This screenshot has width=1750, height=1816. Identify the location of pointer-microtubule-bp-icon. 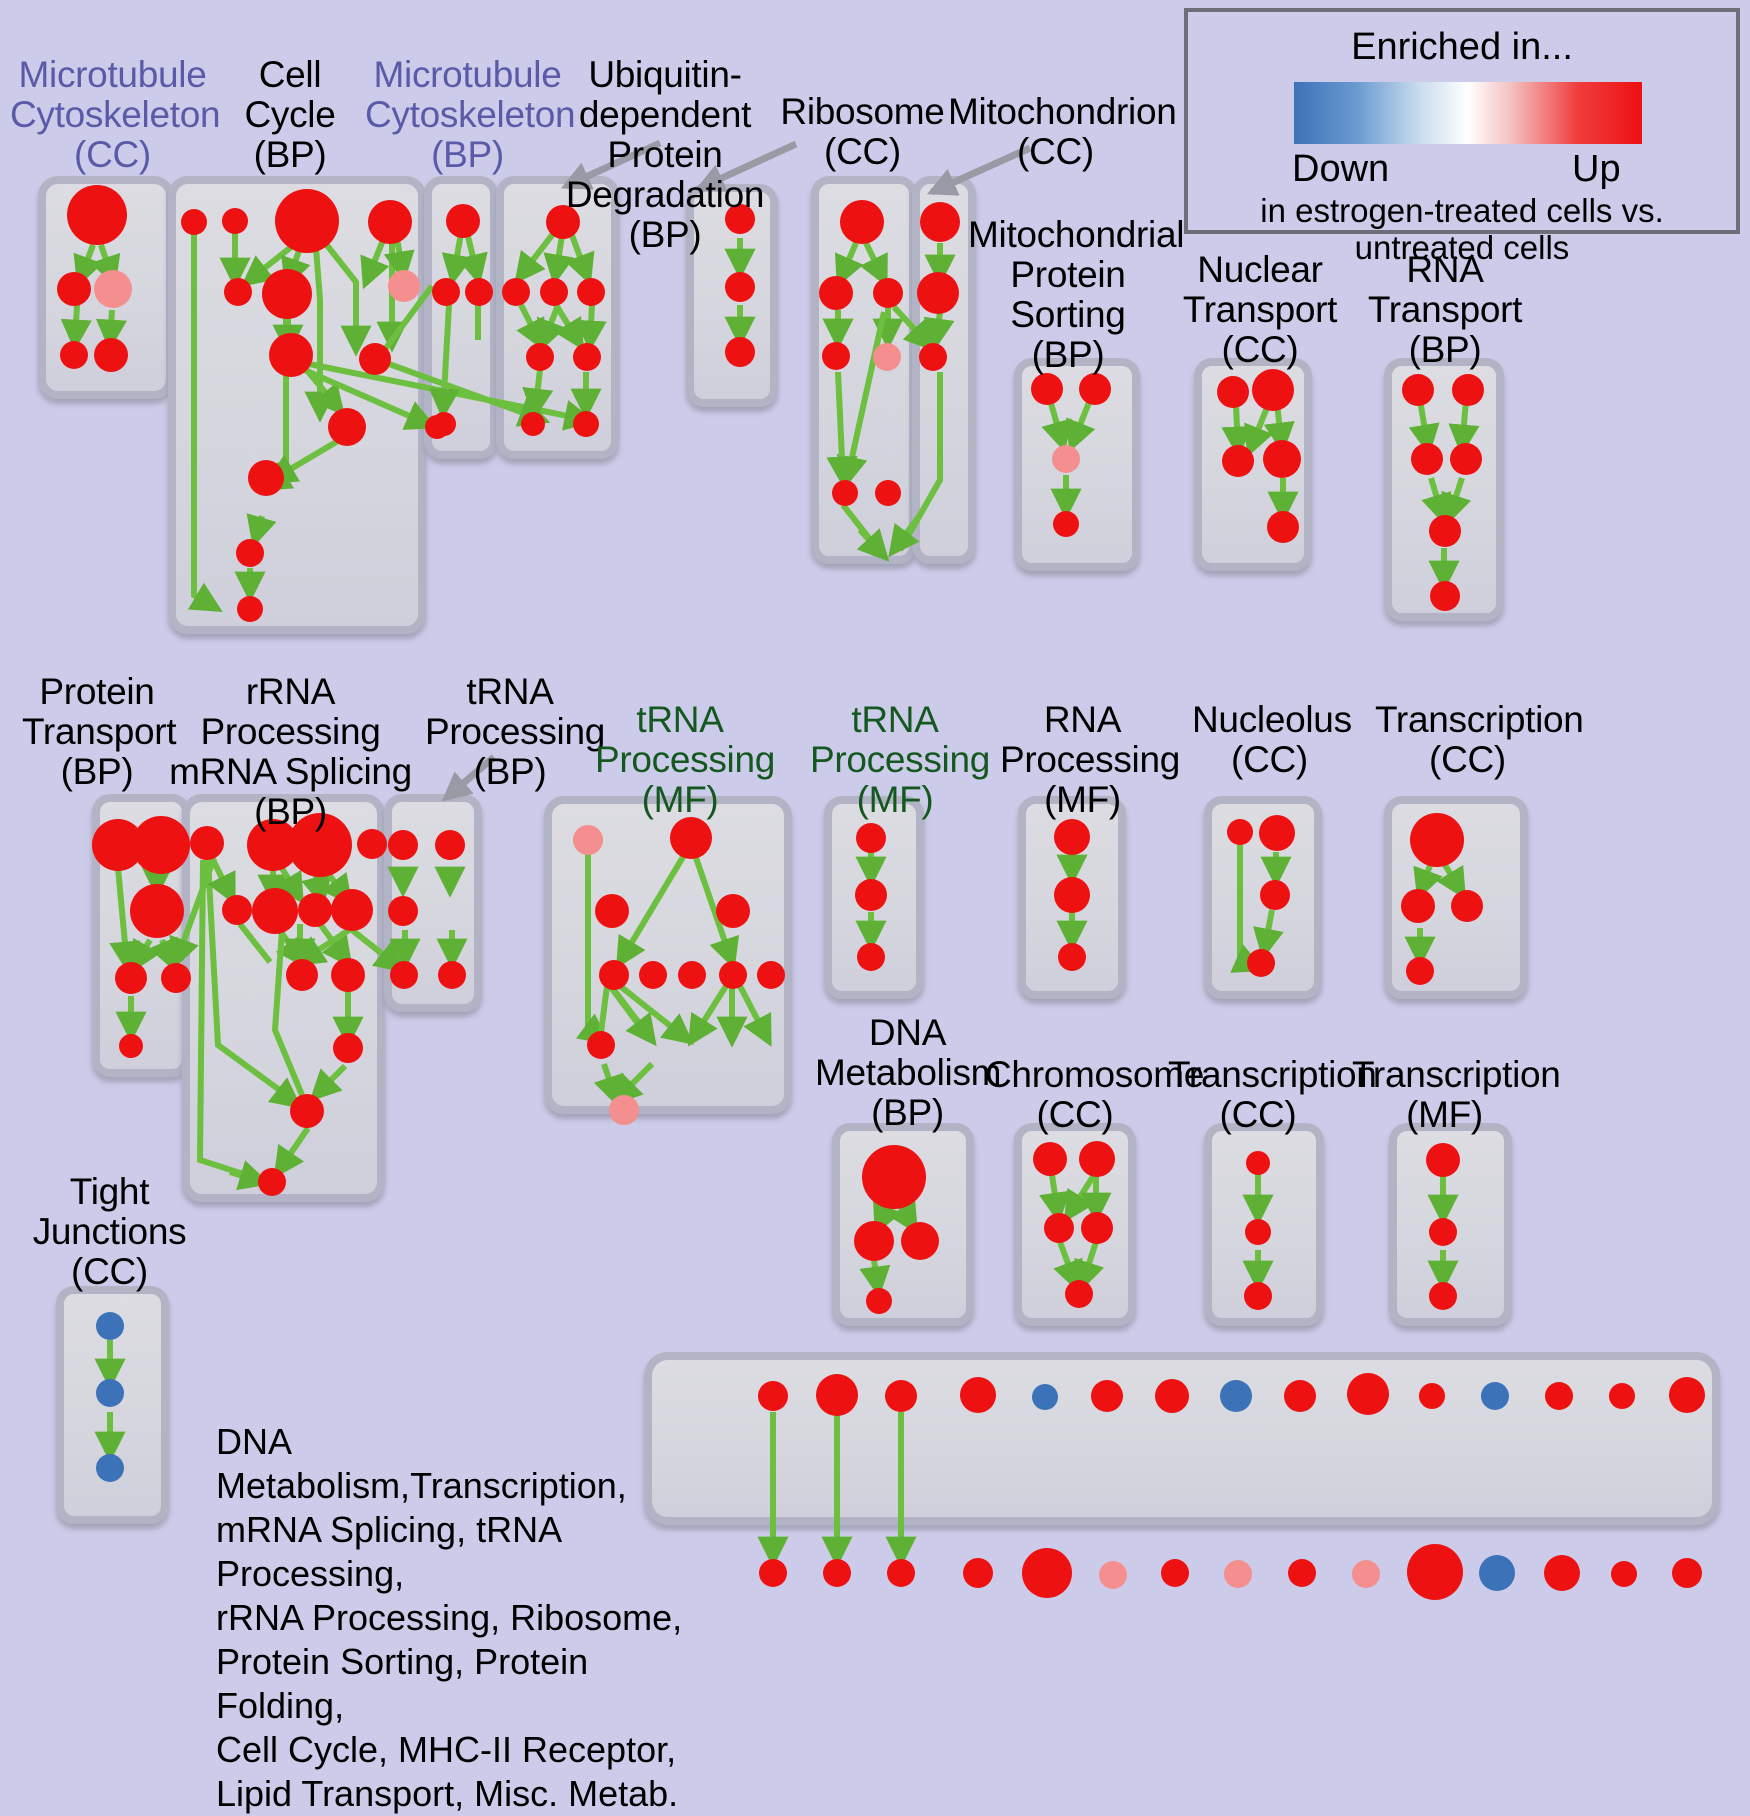
(611, 164).